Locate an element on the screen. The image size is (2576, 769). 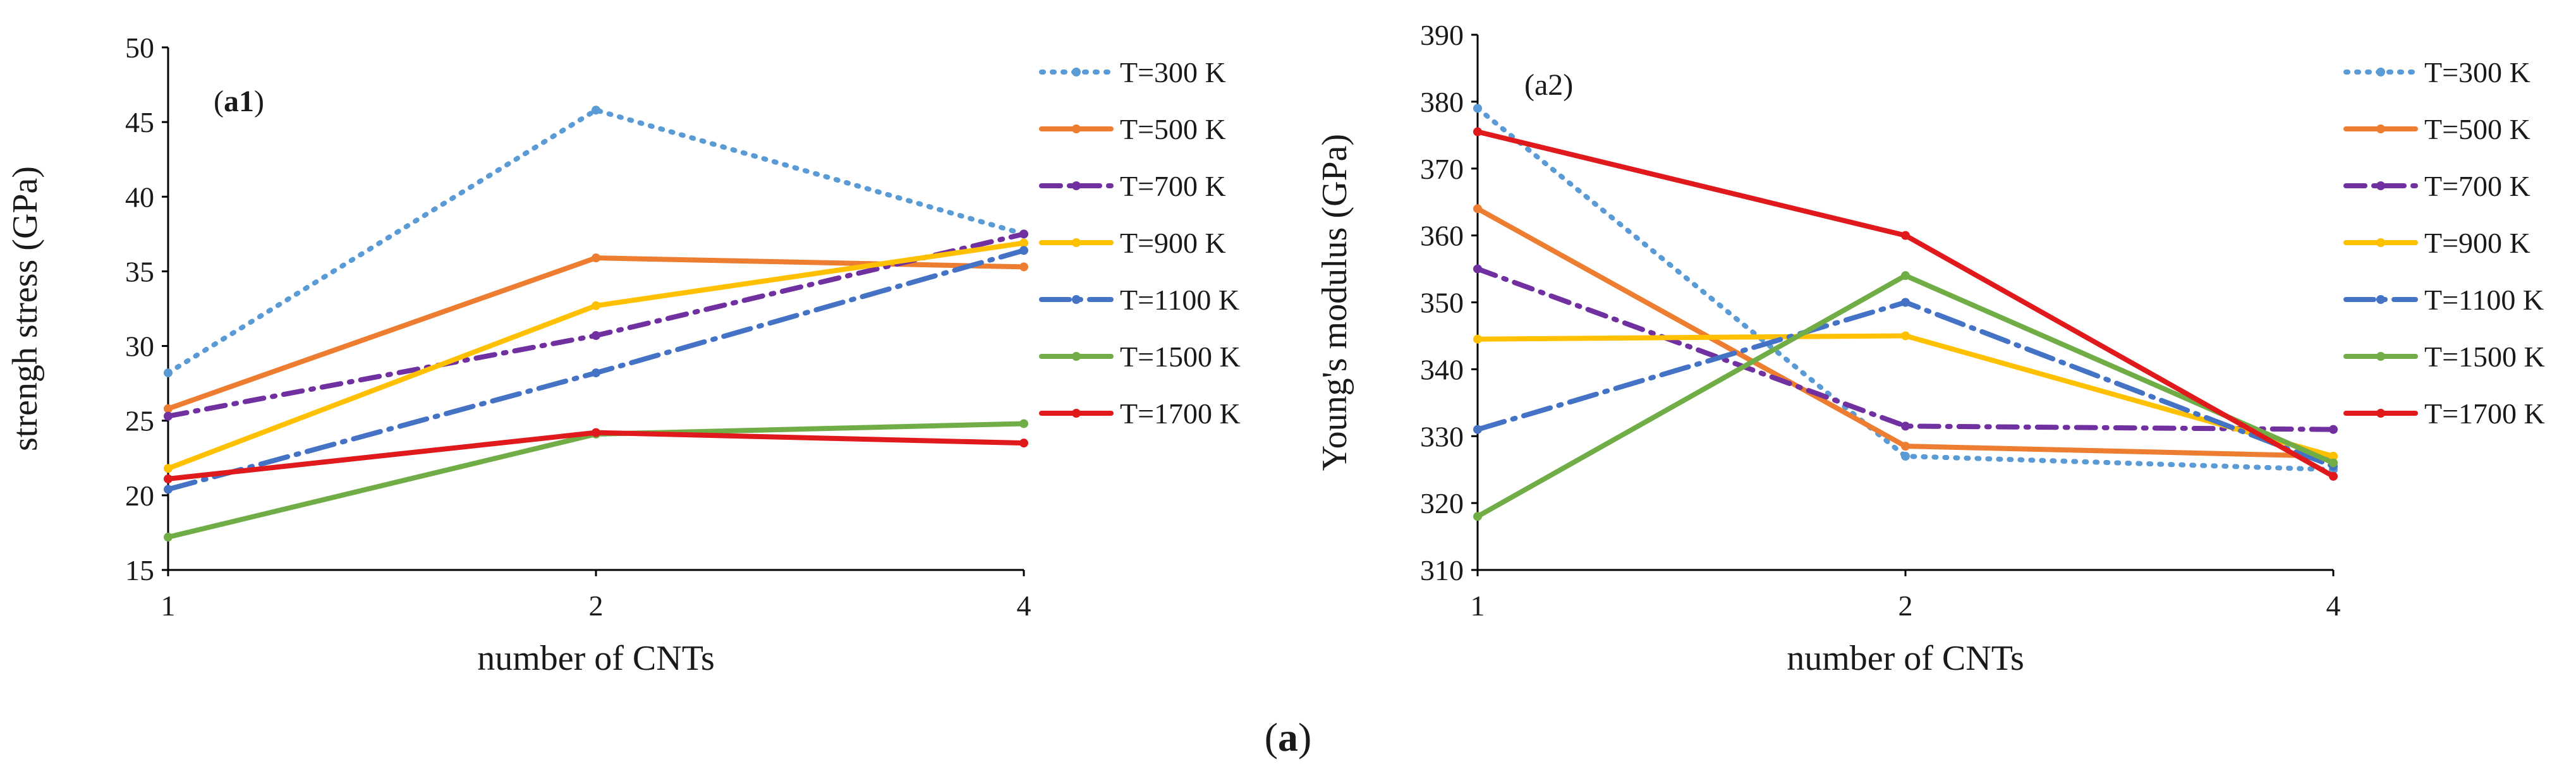
panel-label-id: a1 is located at coordinates (239, 101).